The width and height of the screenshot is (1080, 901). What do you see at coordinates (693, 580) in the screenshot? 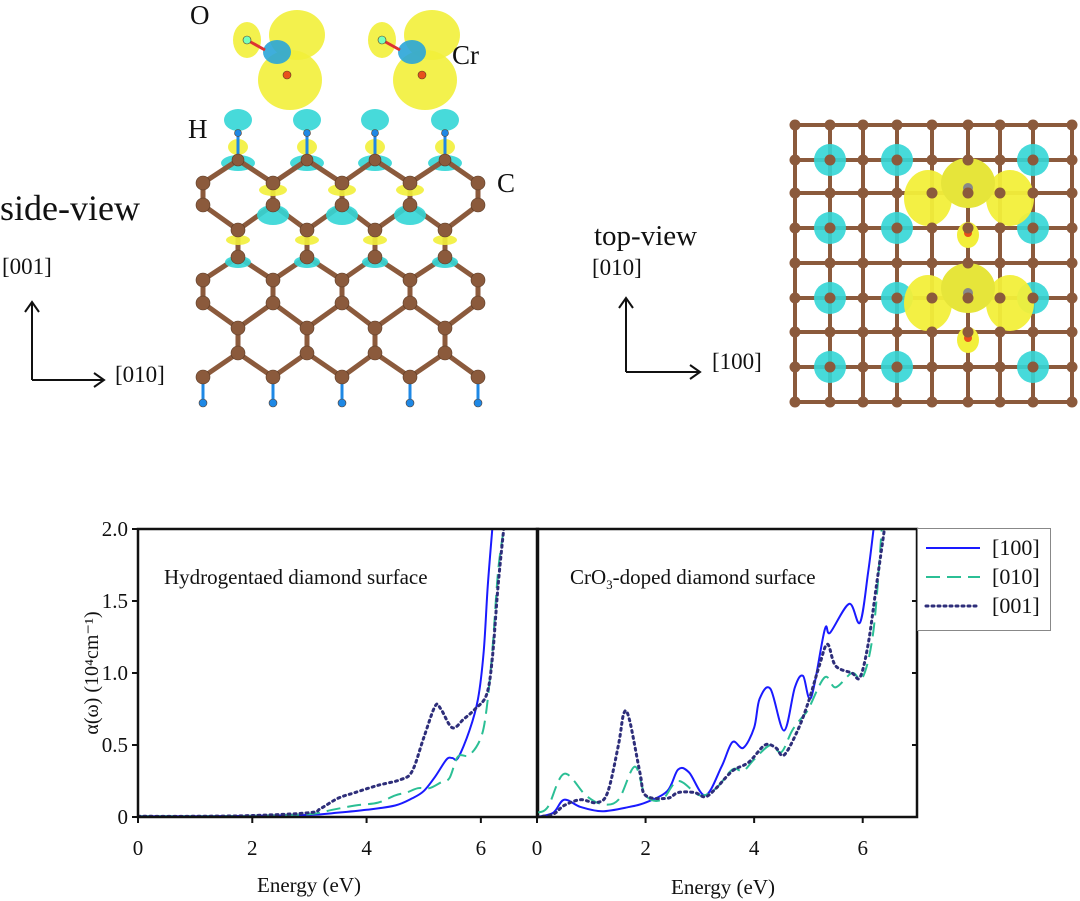
I see `chart-title-cro3: CrO3-doped diamond surface` at bounding box center [693, 580].